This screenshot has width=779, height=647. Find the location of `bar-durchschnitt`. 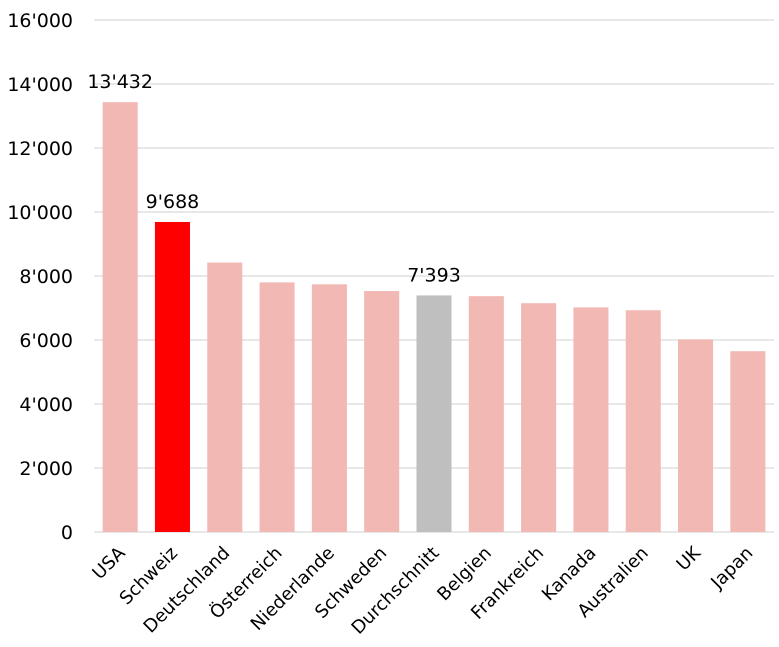

bar-durchschnitt is located at coordinates (434, 413).